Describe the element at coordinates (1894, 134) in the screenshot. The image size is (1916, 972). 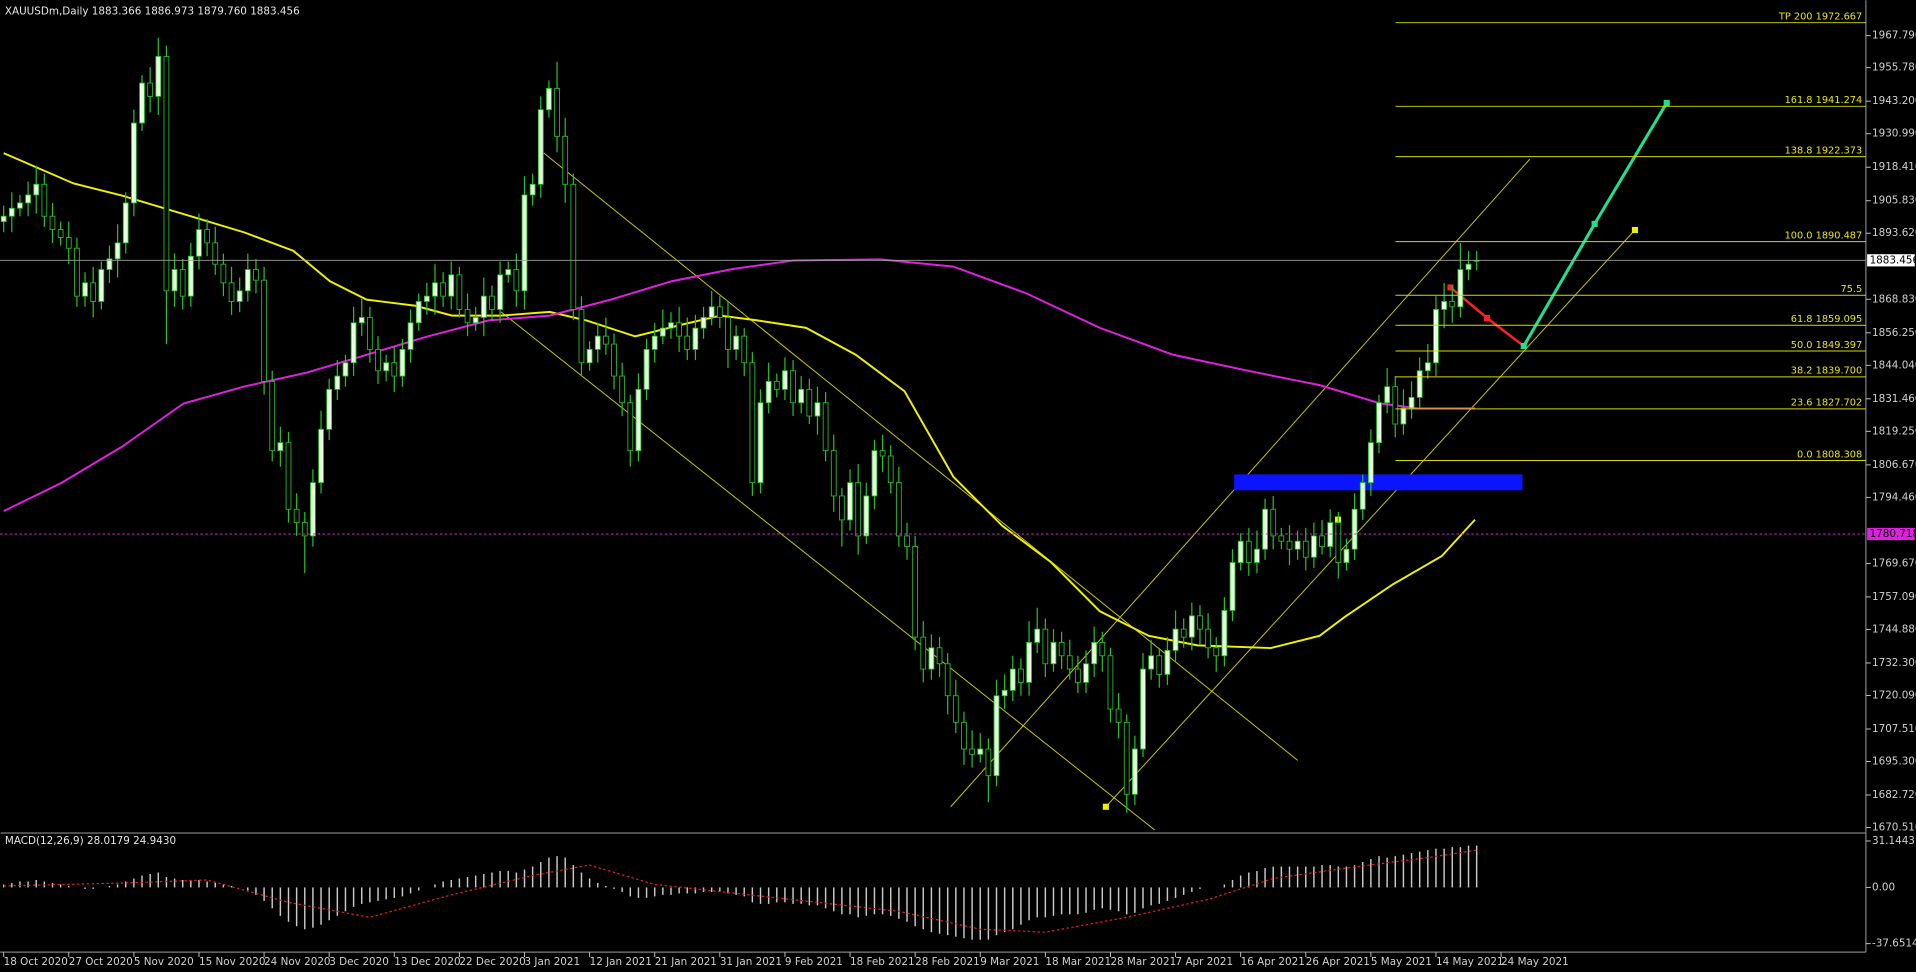
I see `y-tick-label: 1930.990` at that location.